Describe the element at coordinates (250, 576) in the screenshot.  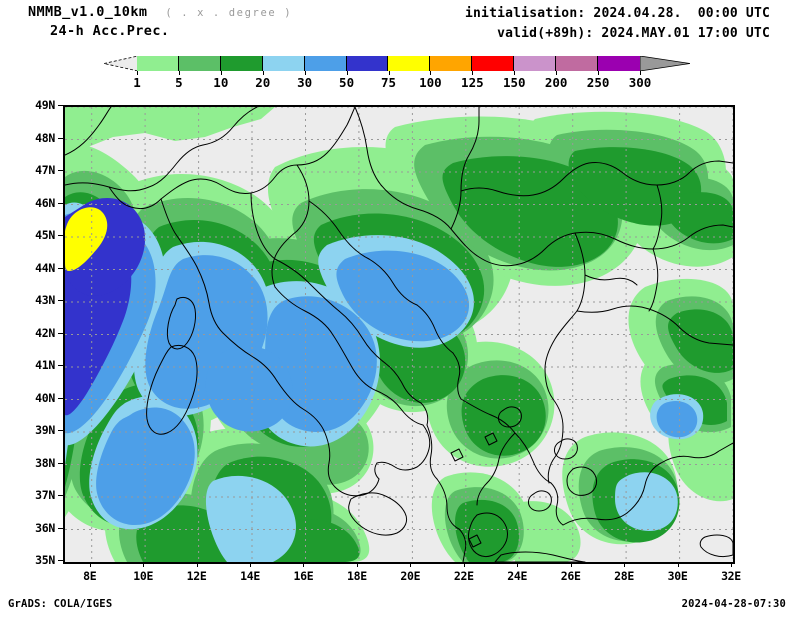
I see `lon-tick-label: 14E` at that location.